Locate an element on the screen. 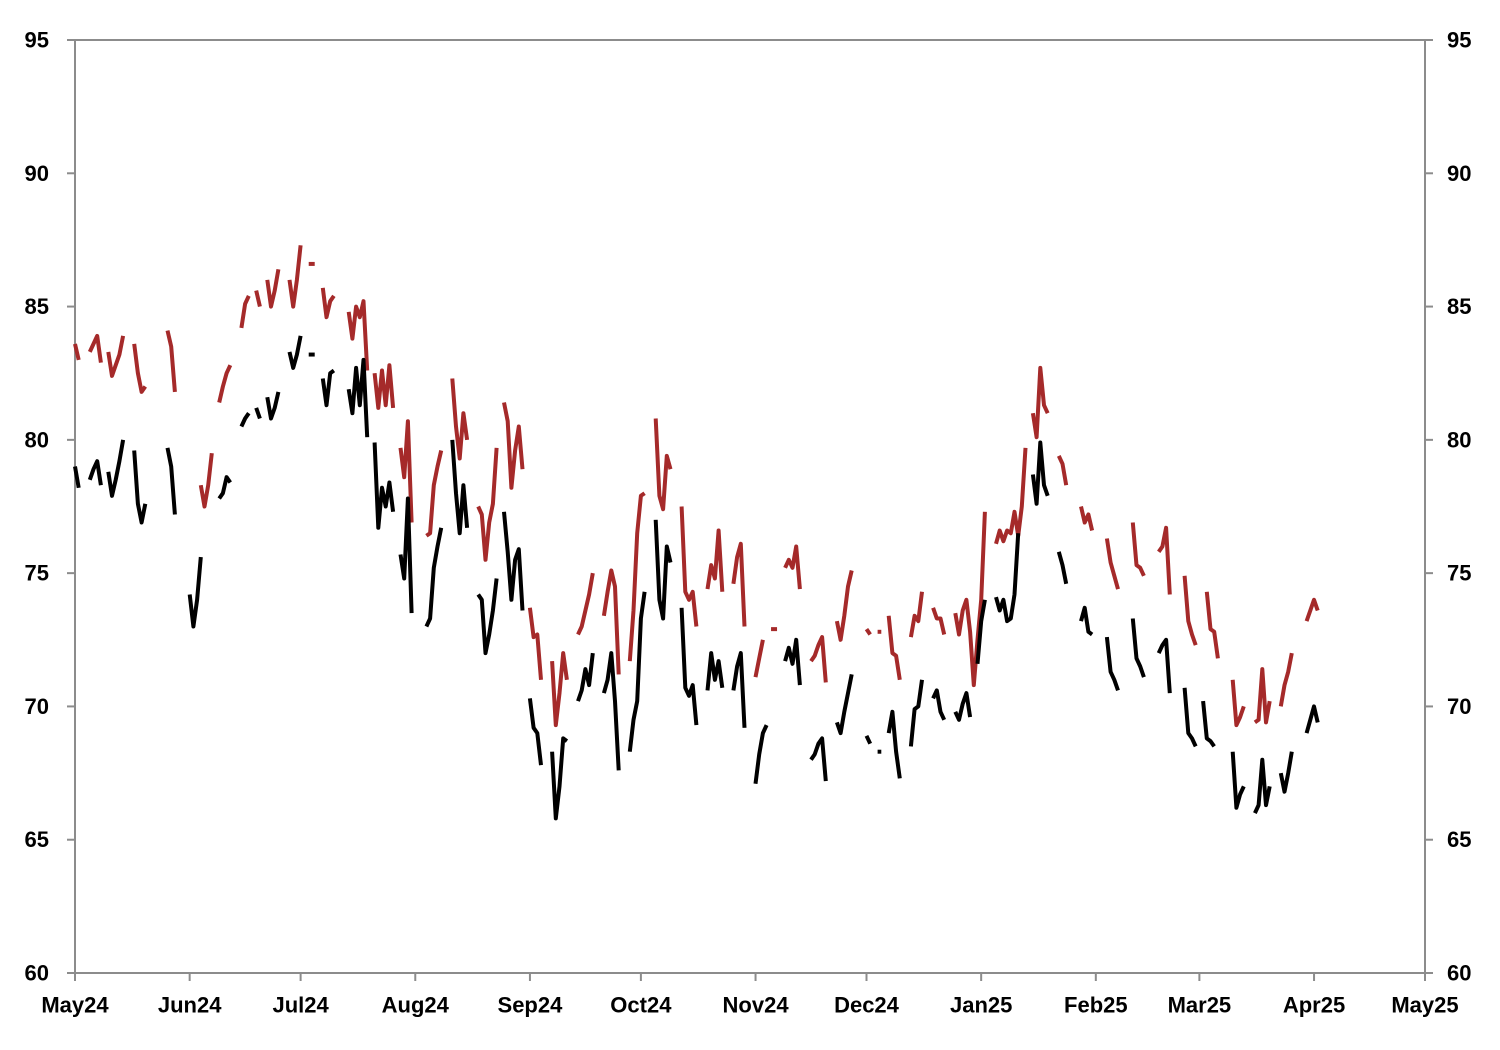 The height and width of the screenshot is (1050, 1500). x-tick-label: May24 is located at coordinates (75, 1005).